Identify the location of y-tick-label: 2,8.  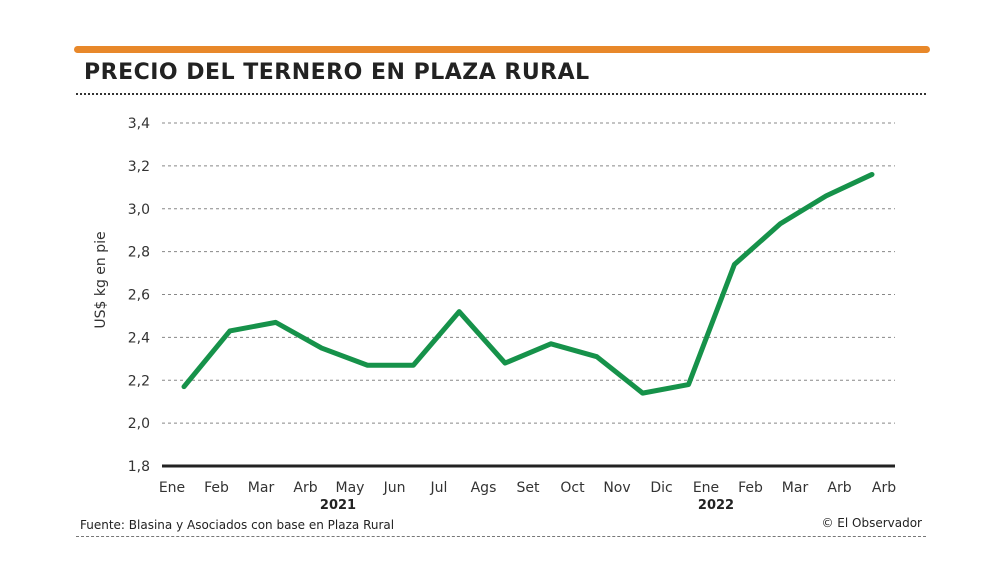
(139, 253).